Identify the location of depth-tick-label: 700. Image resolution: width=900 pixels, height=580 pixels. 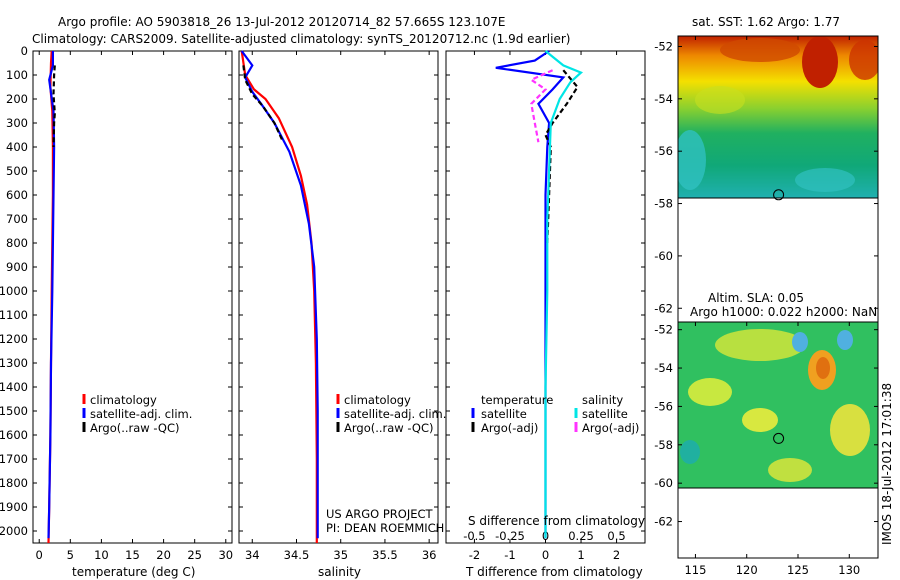
(17, 219).